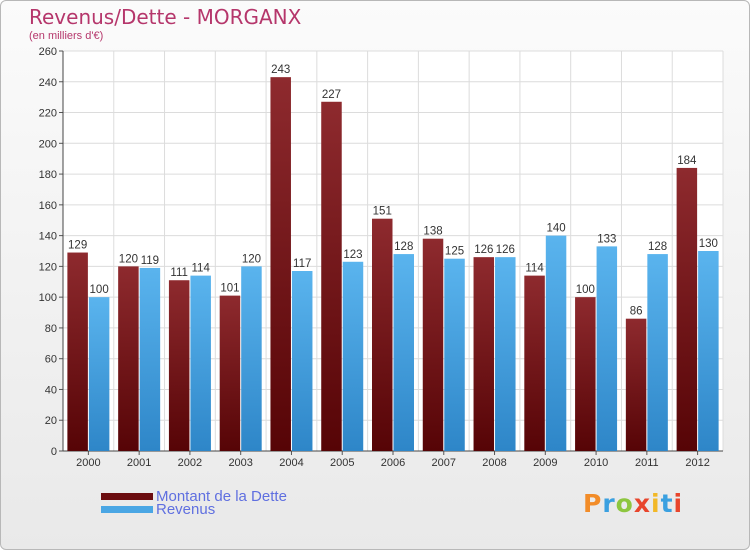 The image size is (750, 550). I want to click on data-label-revenus: 130, so click(708, 244).